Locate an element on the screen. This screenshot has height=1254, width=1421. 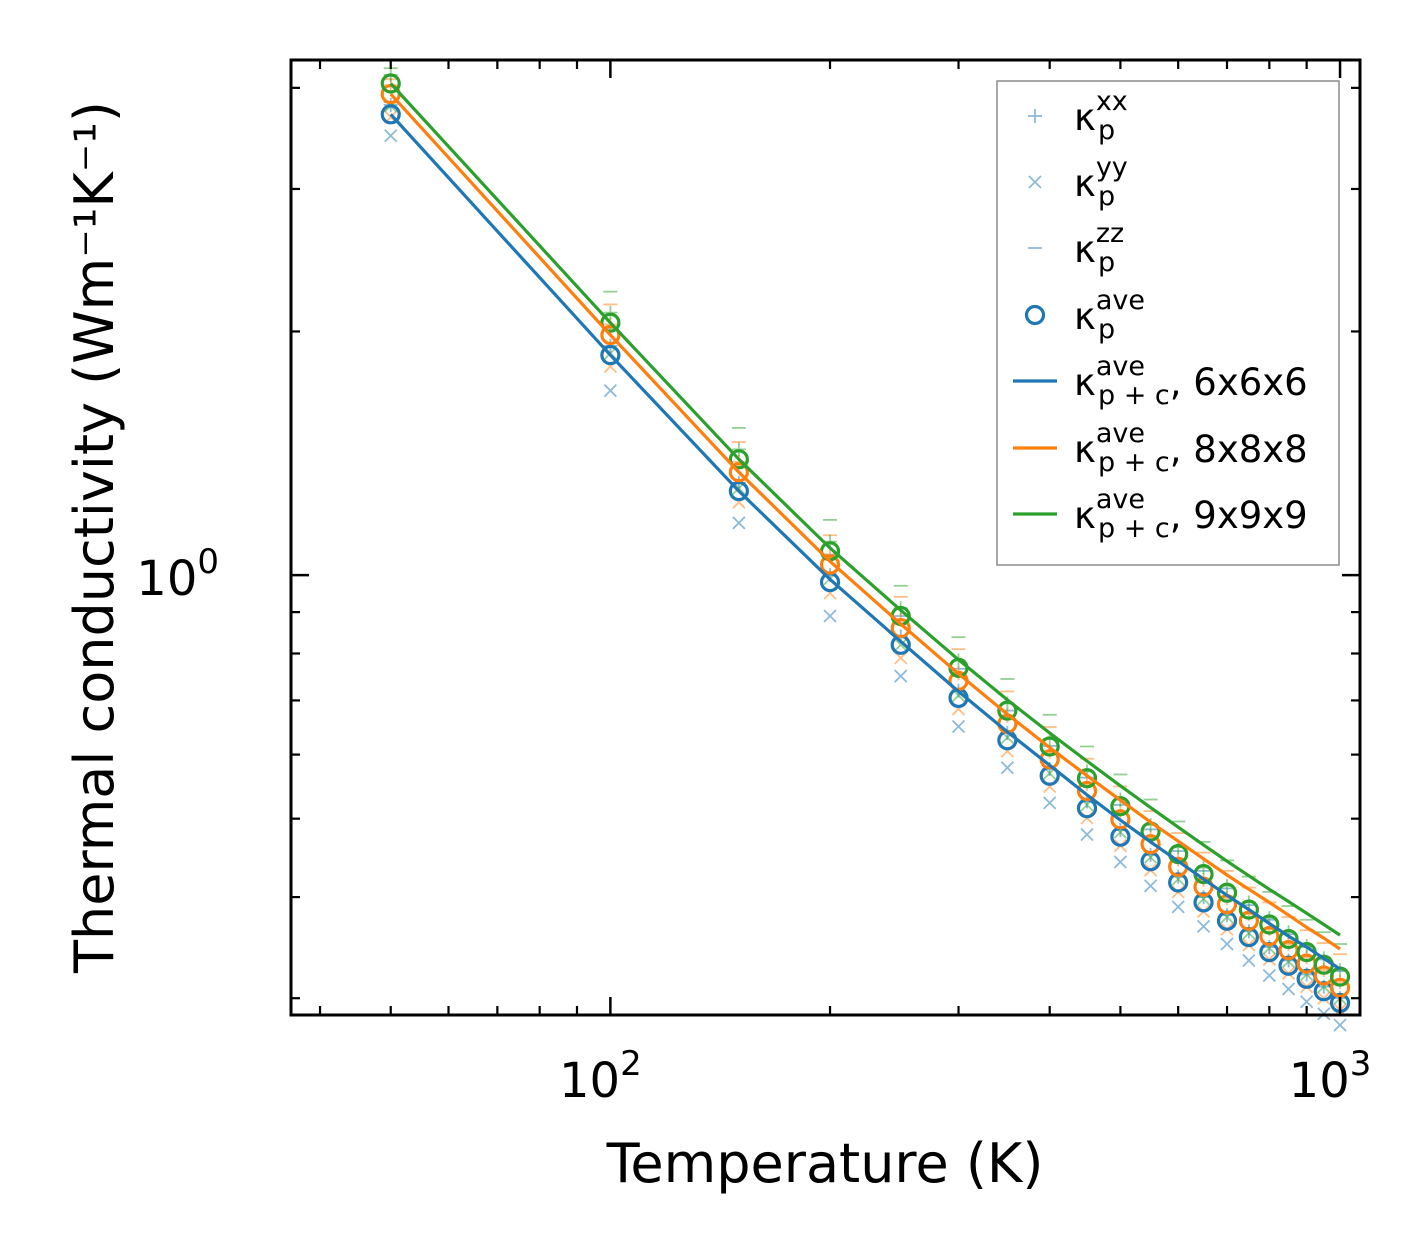
legend-superscript: yy is located at coordinates (1112, 167).